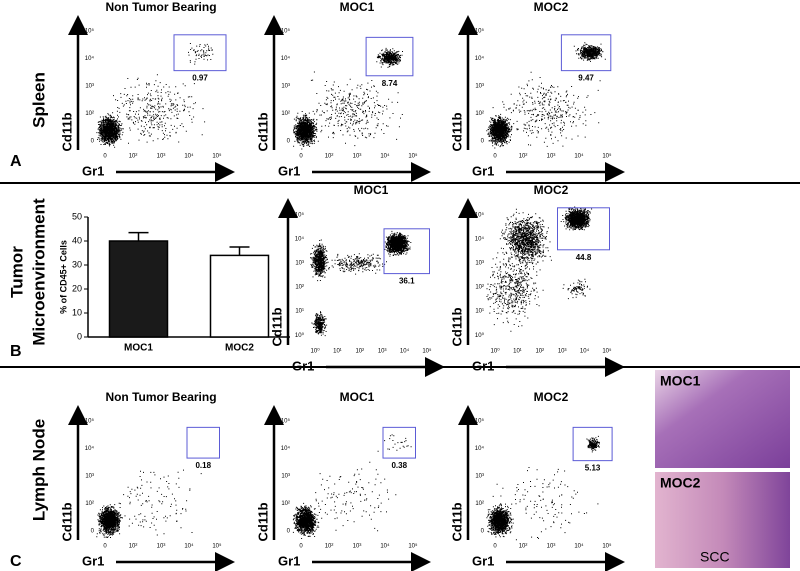  I want to click on tissue-label: Lymph Node, so click(38, 470).